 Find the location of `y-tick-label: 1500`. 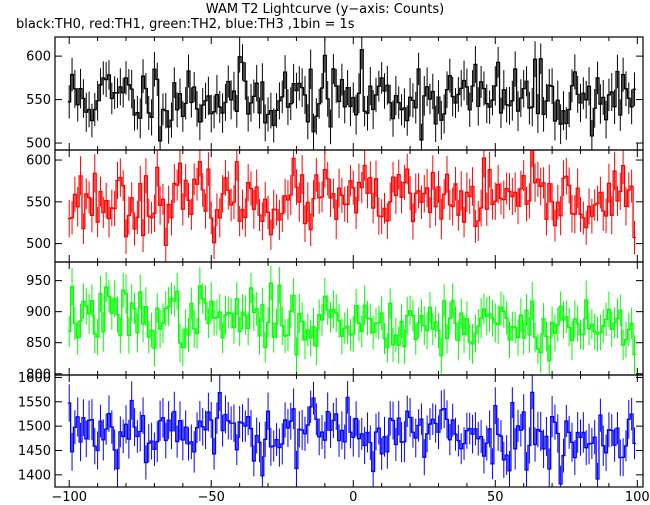

y-tick-label: 1500 is located at coordinates (34, 427).